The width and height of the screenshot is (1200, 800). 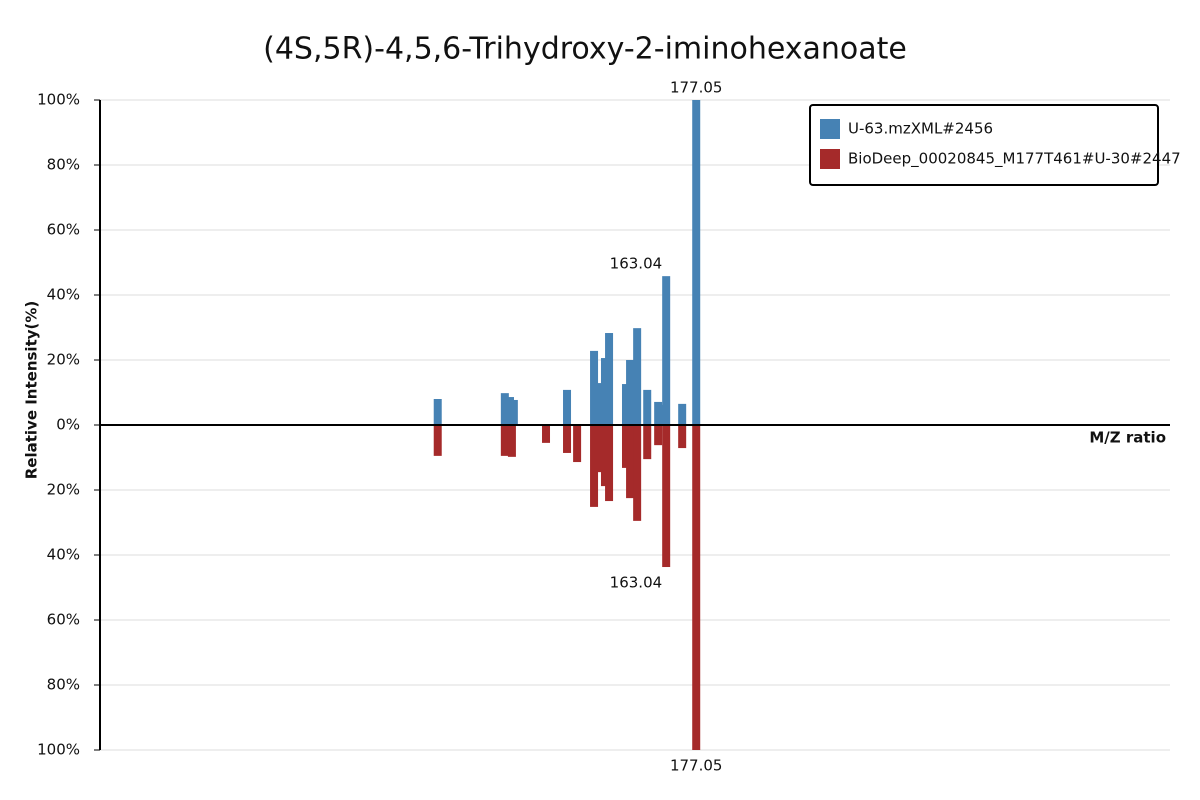 What do you see at coordinates (68, 425) in the screenshot?
I see `y-tick-label: 0%` at bounding box center [68, 425].